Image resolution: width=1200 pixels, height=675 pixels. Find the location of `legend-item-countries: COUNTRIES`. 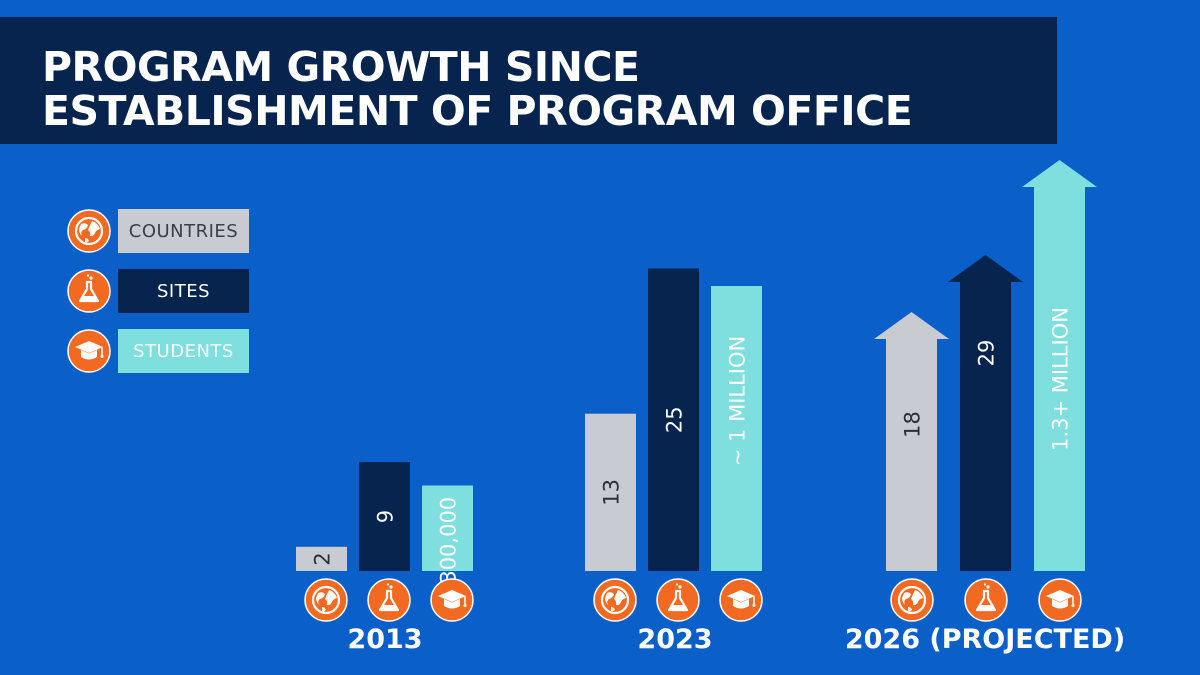

legend-item-countries: COUNTRIES is located at coordinates (159, 233).